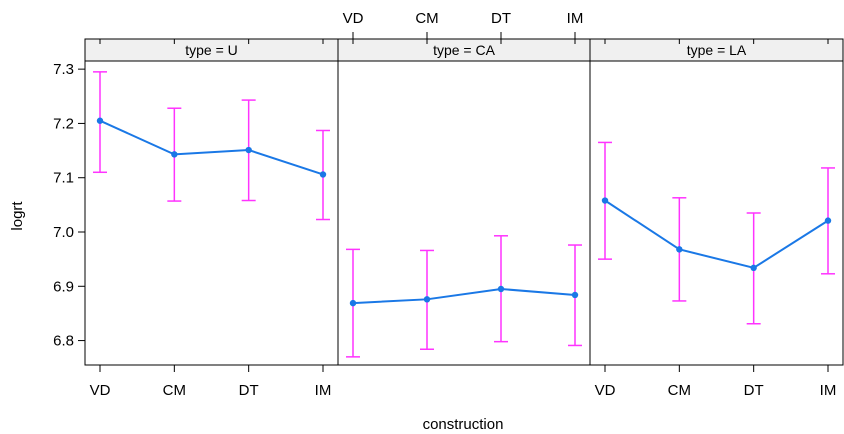  Describe the element at coordinates (63, 123) in the screenshot. I see `y-tick-label: 7.2` at that location.